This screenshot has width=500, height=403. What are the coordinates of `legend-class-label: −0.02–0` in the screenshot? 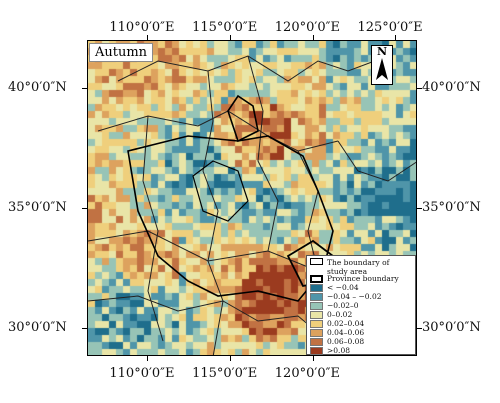 It's located at (343, 305).